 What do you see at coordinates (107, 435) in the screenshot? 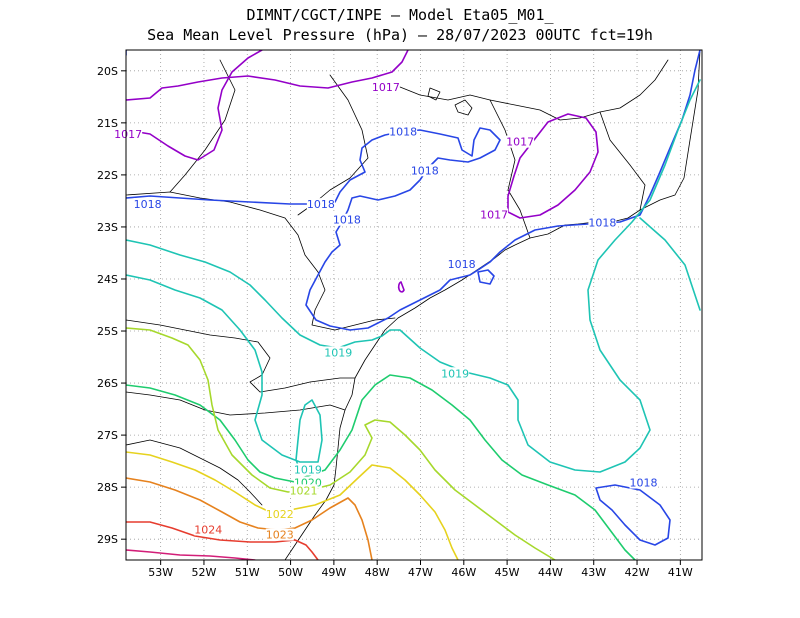
I see `lat-tick-label: 27S` at bounding box center [107, 435].